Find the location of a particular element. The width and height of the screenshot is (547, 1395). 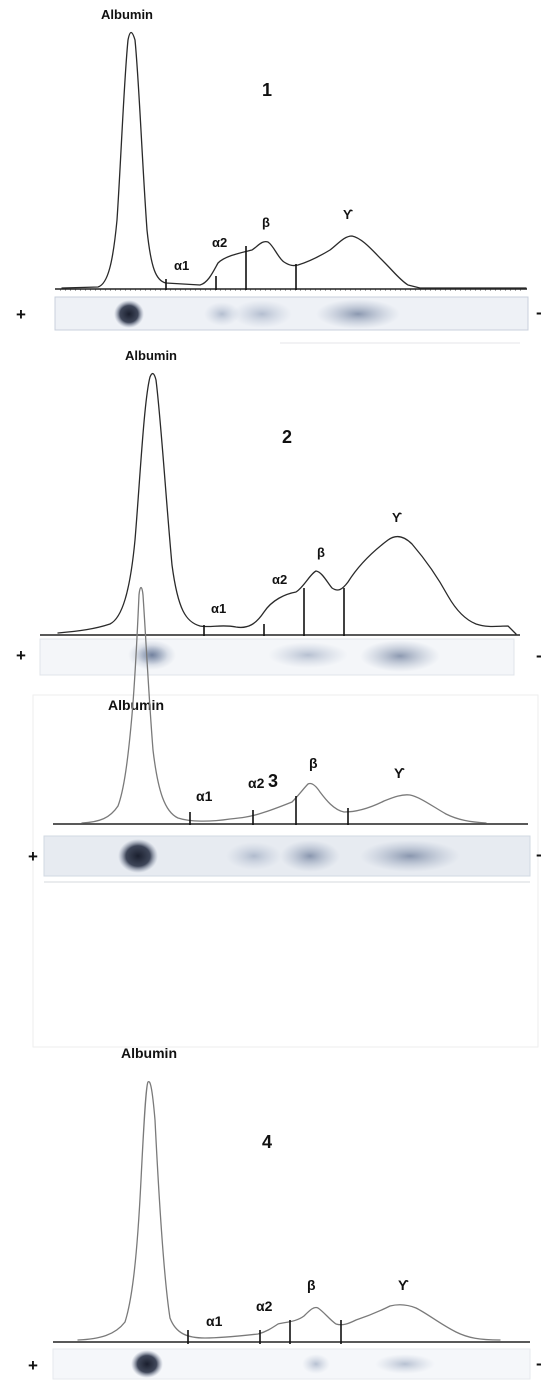

panel-number: 2 is located at coordinates (287, 437).